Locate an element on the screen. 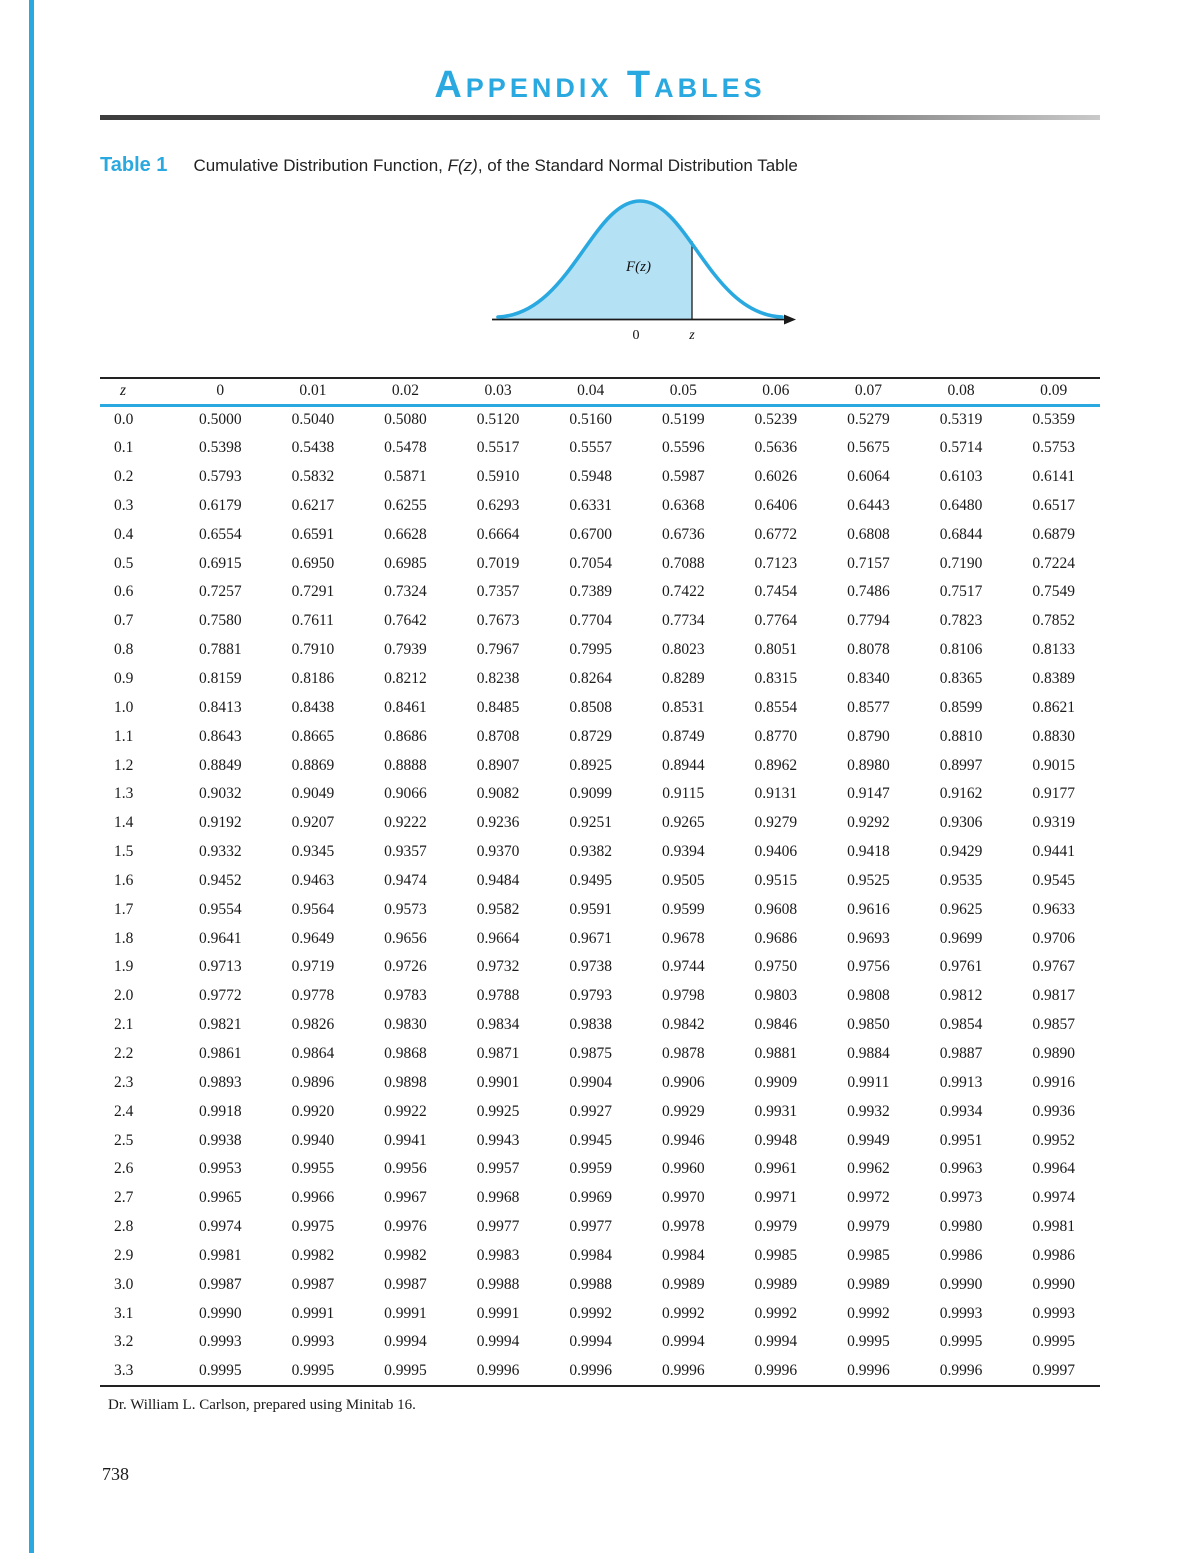 The width and height of the screenshot is (1200, 1553). cdf-value-cell: 0.9945 is located at coordinates (590, 1140).